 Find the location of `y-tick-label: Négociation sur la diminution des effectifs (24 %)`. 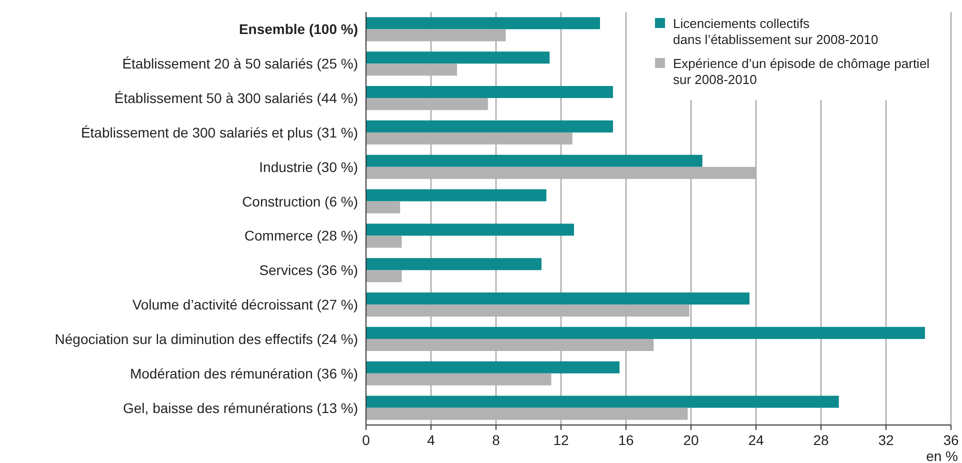

y-tick-label: Négociation sur la diminution des effectifs (24 %) is located at coordinates (206, 338).